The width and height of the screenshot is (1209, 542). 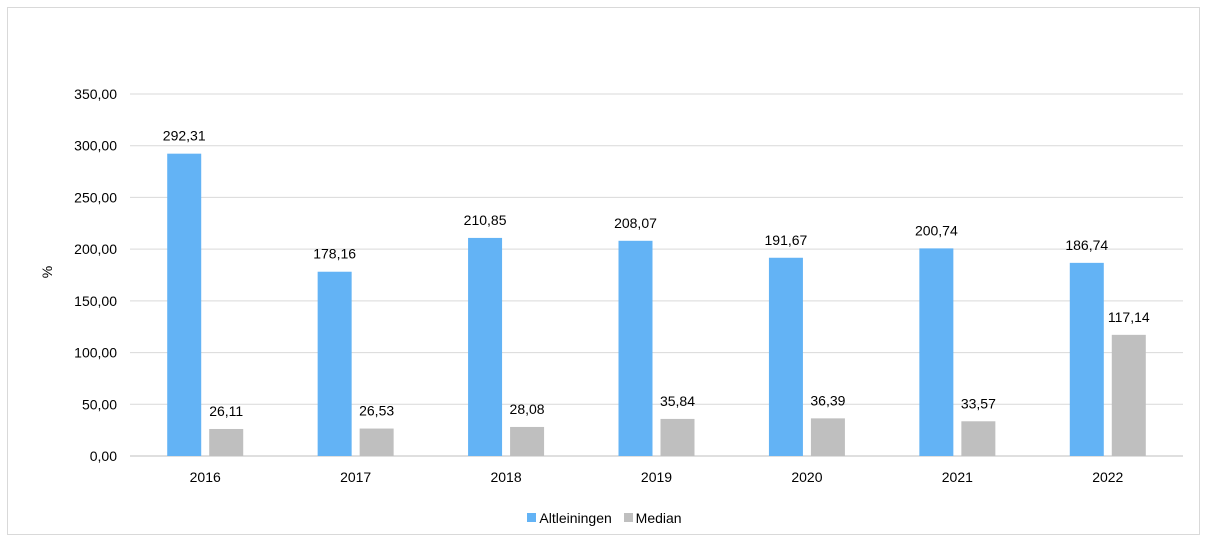 I want to click on y-tick-300,00: 300,00, so click(x=95, y=146).